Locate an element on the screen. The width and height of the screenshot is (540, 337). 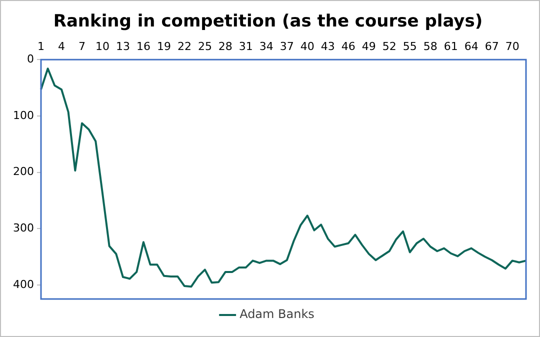
chart-title: Ranking in competition (as the course plays) is located at coordinates (268, 22).